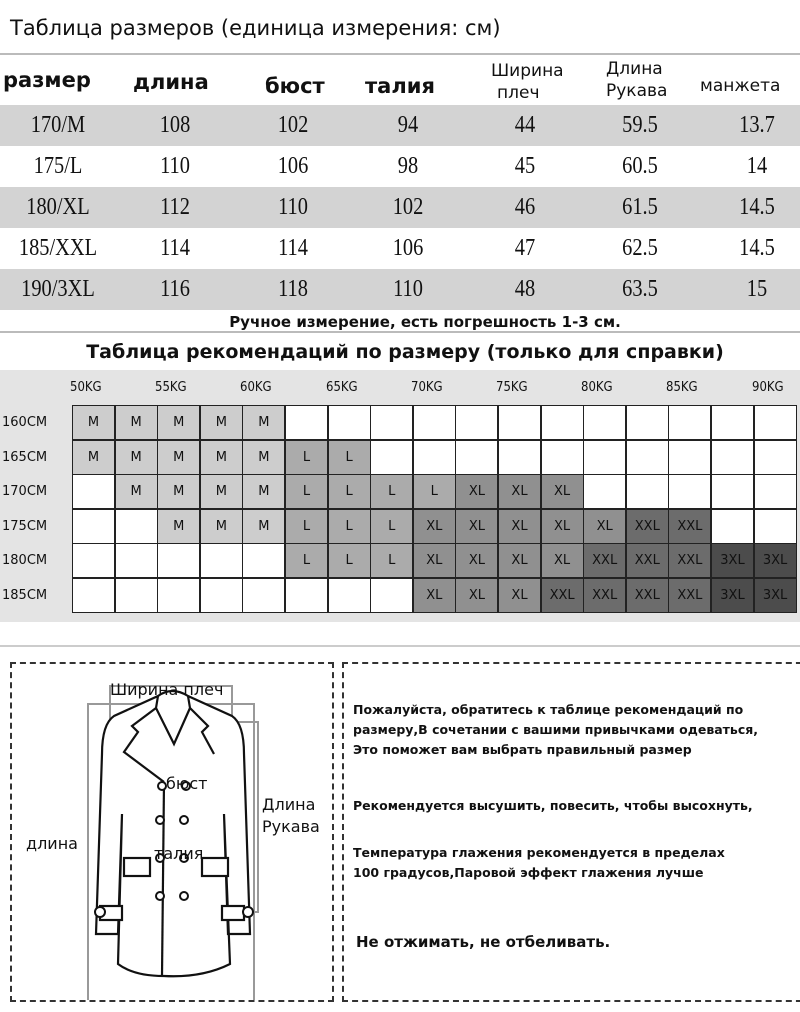 The width and height of the screenshot is (800, 1012). I want to click on size-cell: 116, so click(175, 289).